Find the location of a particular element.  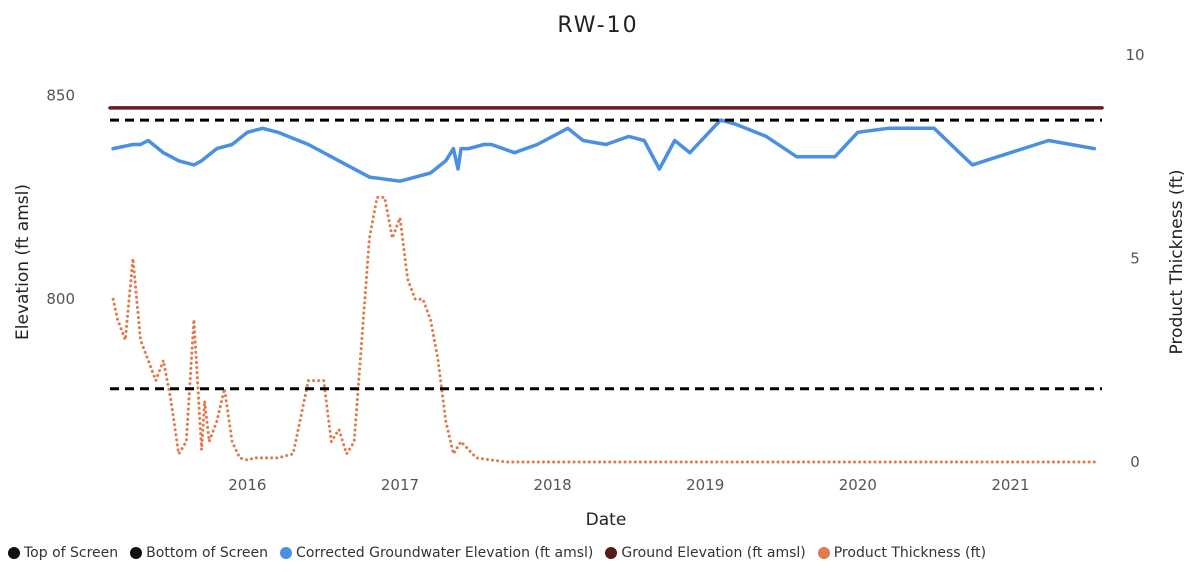

x-tick-label: 2021 is located at coordinates (1010, 485).